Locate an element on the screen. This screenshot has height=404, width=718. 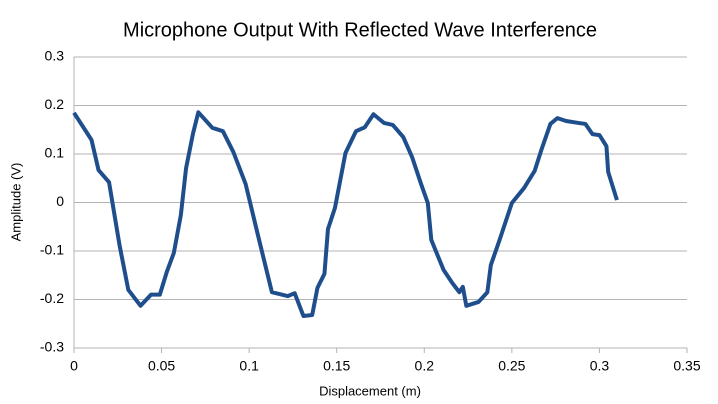
x-tick-label: 0.3 is located at coordinates (600, 366).